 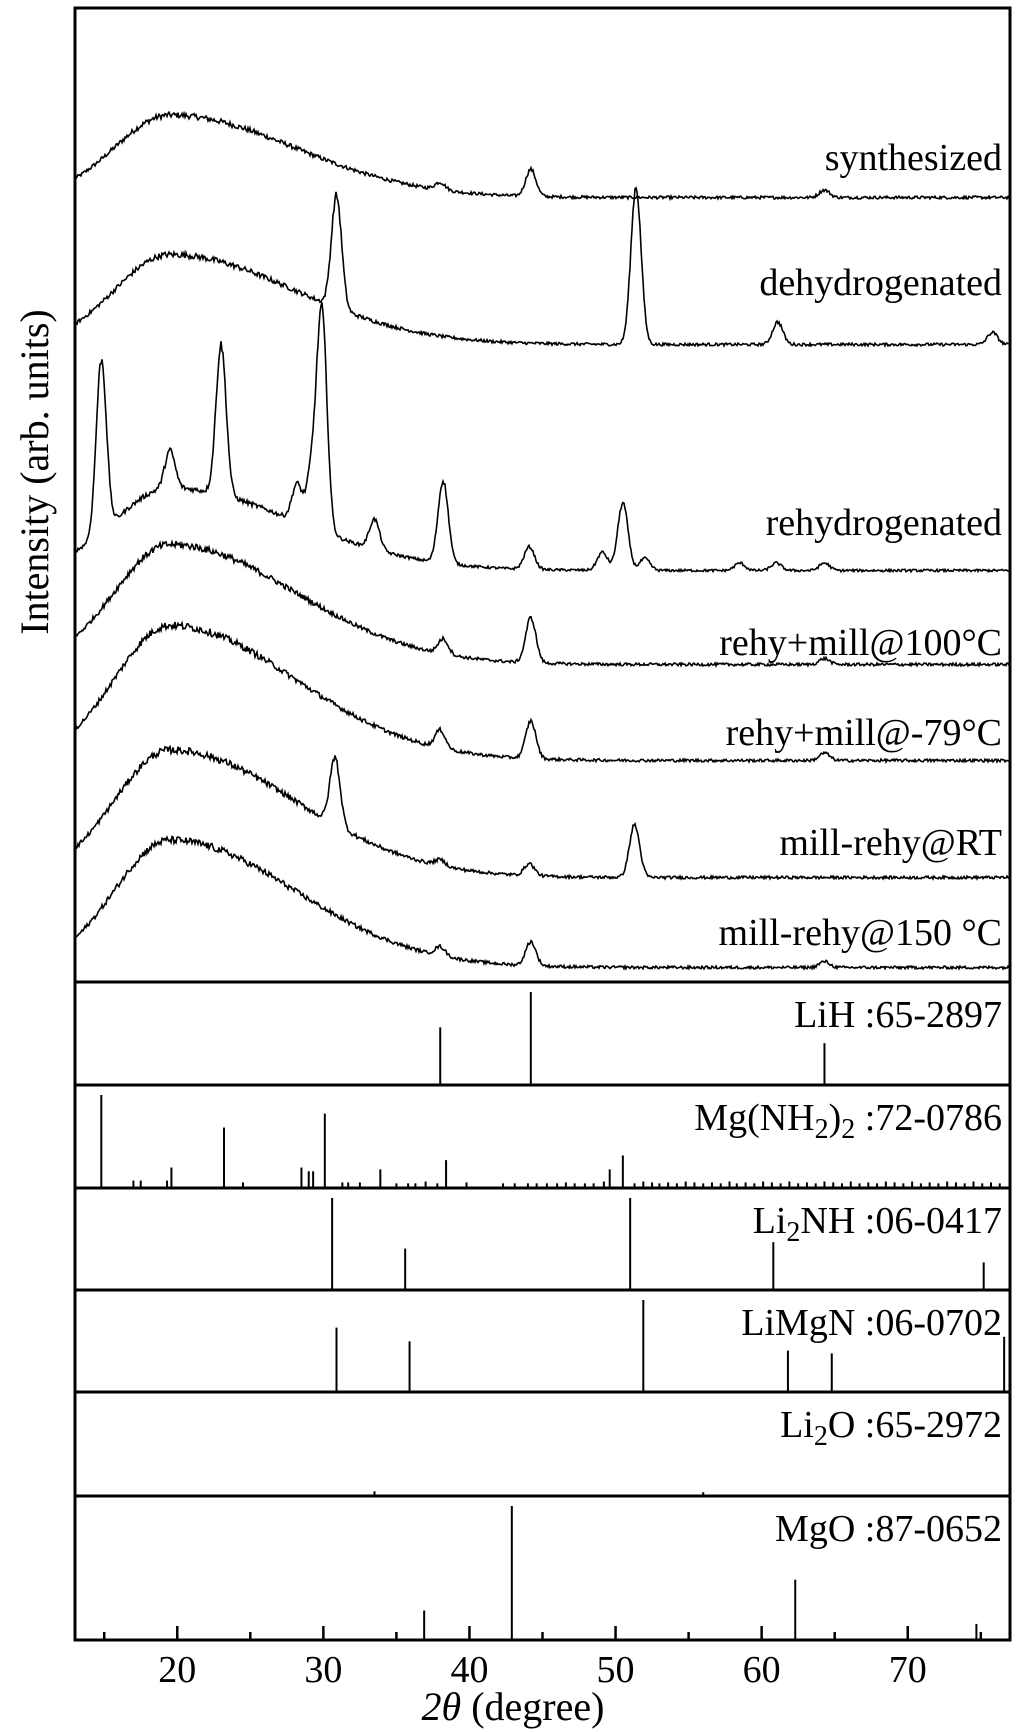 What do you see at coordinates (34, 472) in the screenshot?
I see `y-axis-label: Intensity (arb. units)` at bounding box center [34, 472].